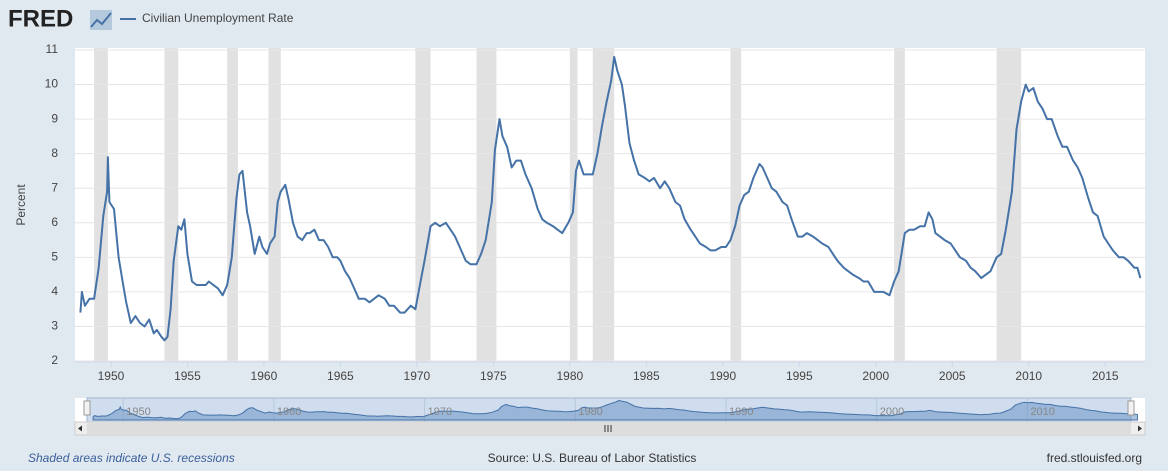  Describe the element at coordinates (646, 376) in the screenshot. I see `x-tick-label: 1985` at that location.